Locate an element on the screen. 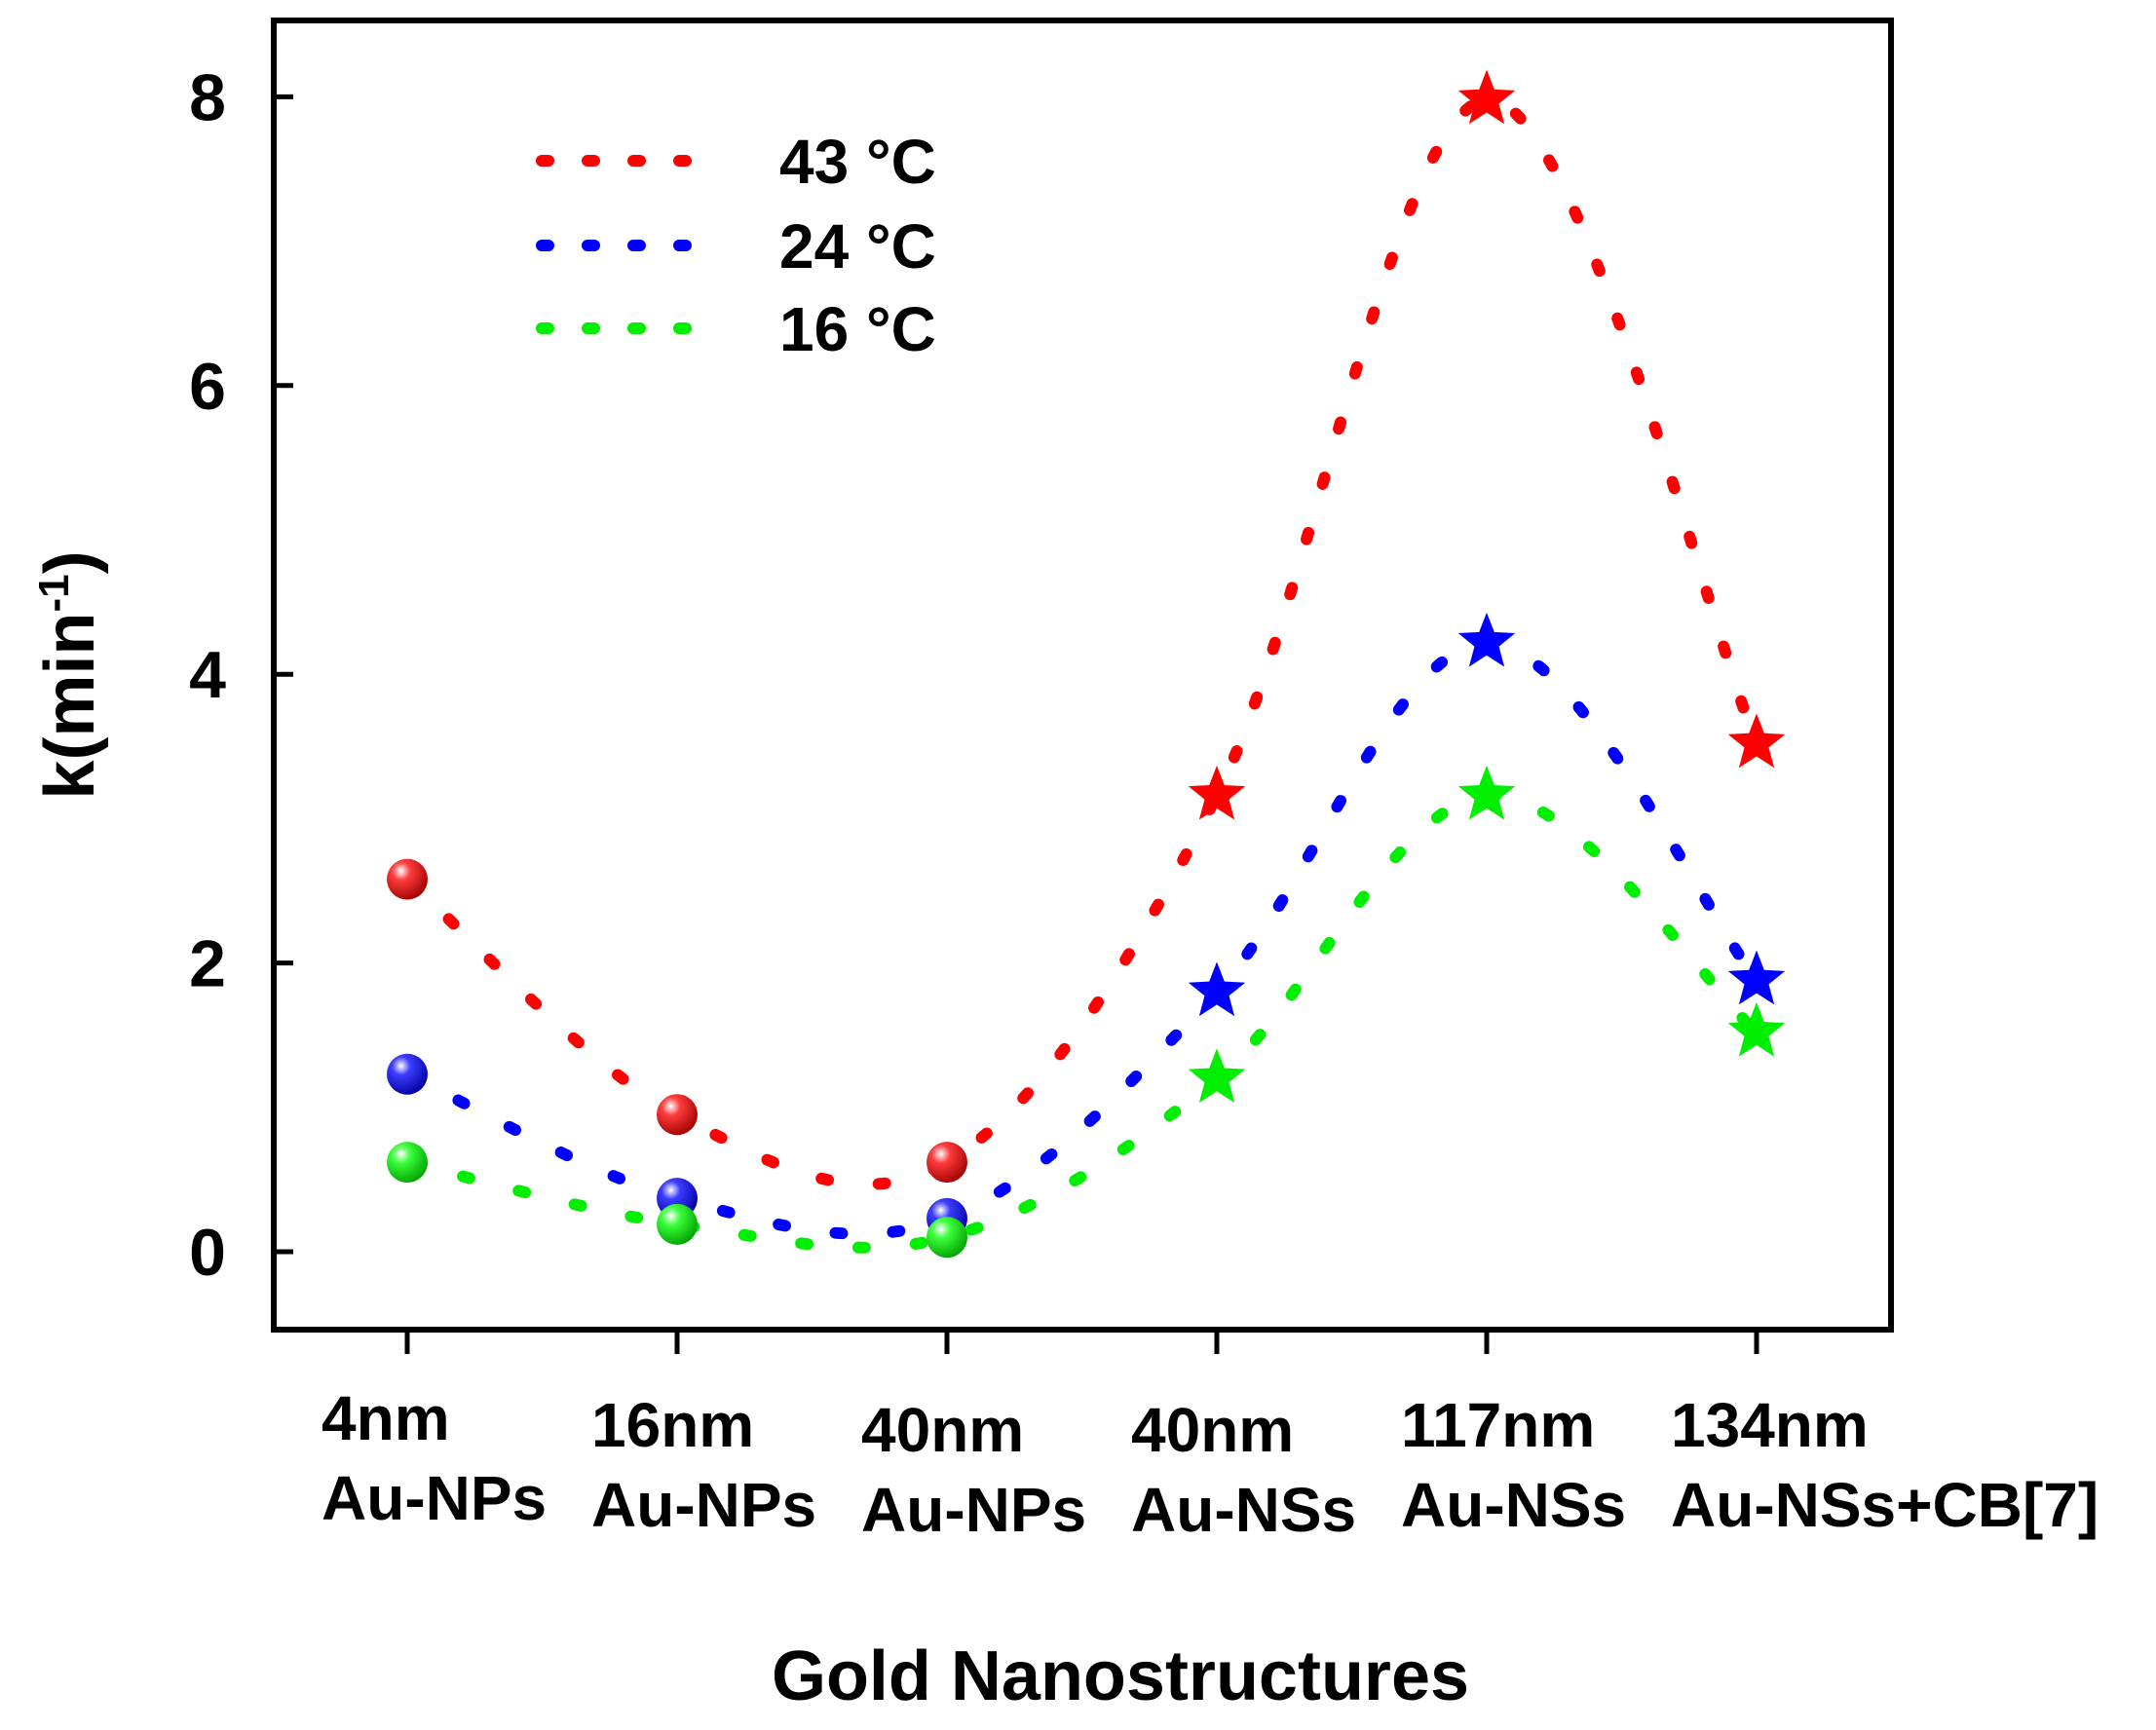 The height and width of the screenshot is (1730, 2156). legend-label-24c: 24 °C is located at coordinates (858, 246).